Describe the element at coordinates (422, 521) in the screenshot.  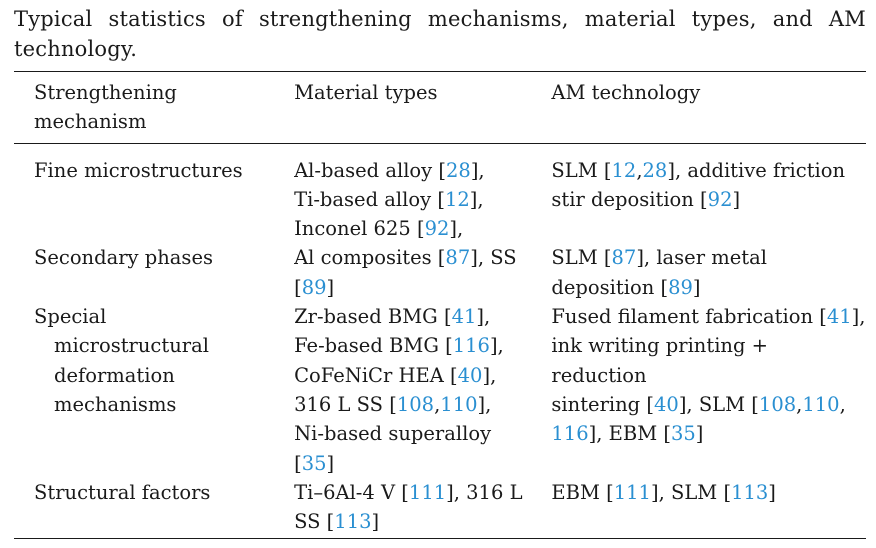
I see `cell-line: SS [113]` at that location.